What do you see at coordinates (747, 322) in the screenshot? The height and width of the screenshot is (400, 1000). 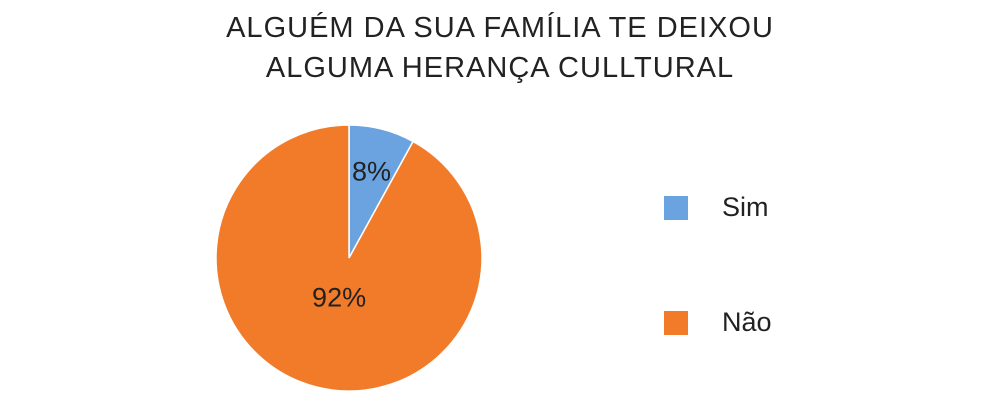 I see `legend-label-nao: Não` at bounding box center [747, 322].